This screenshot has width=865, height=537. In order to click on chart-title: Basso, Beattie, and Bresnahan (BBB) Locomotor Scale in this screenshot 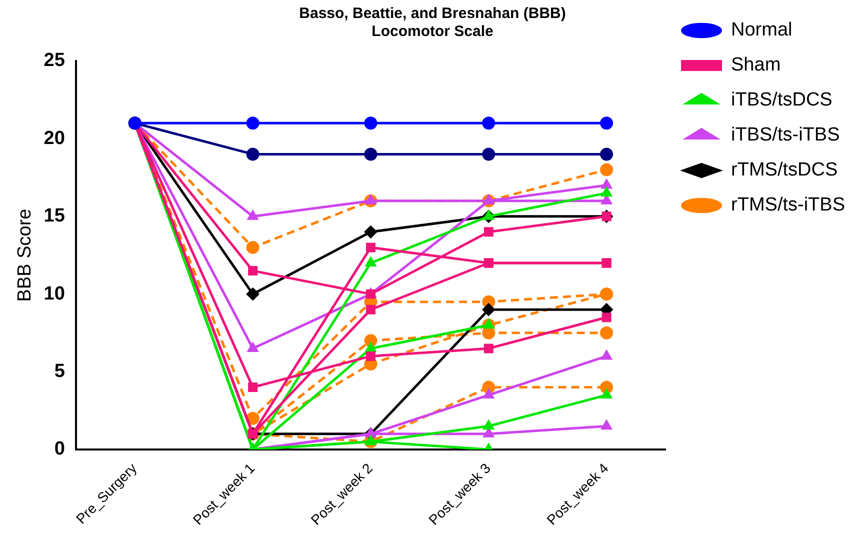, I will do `click(432, 22)`.